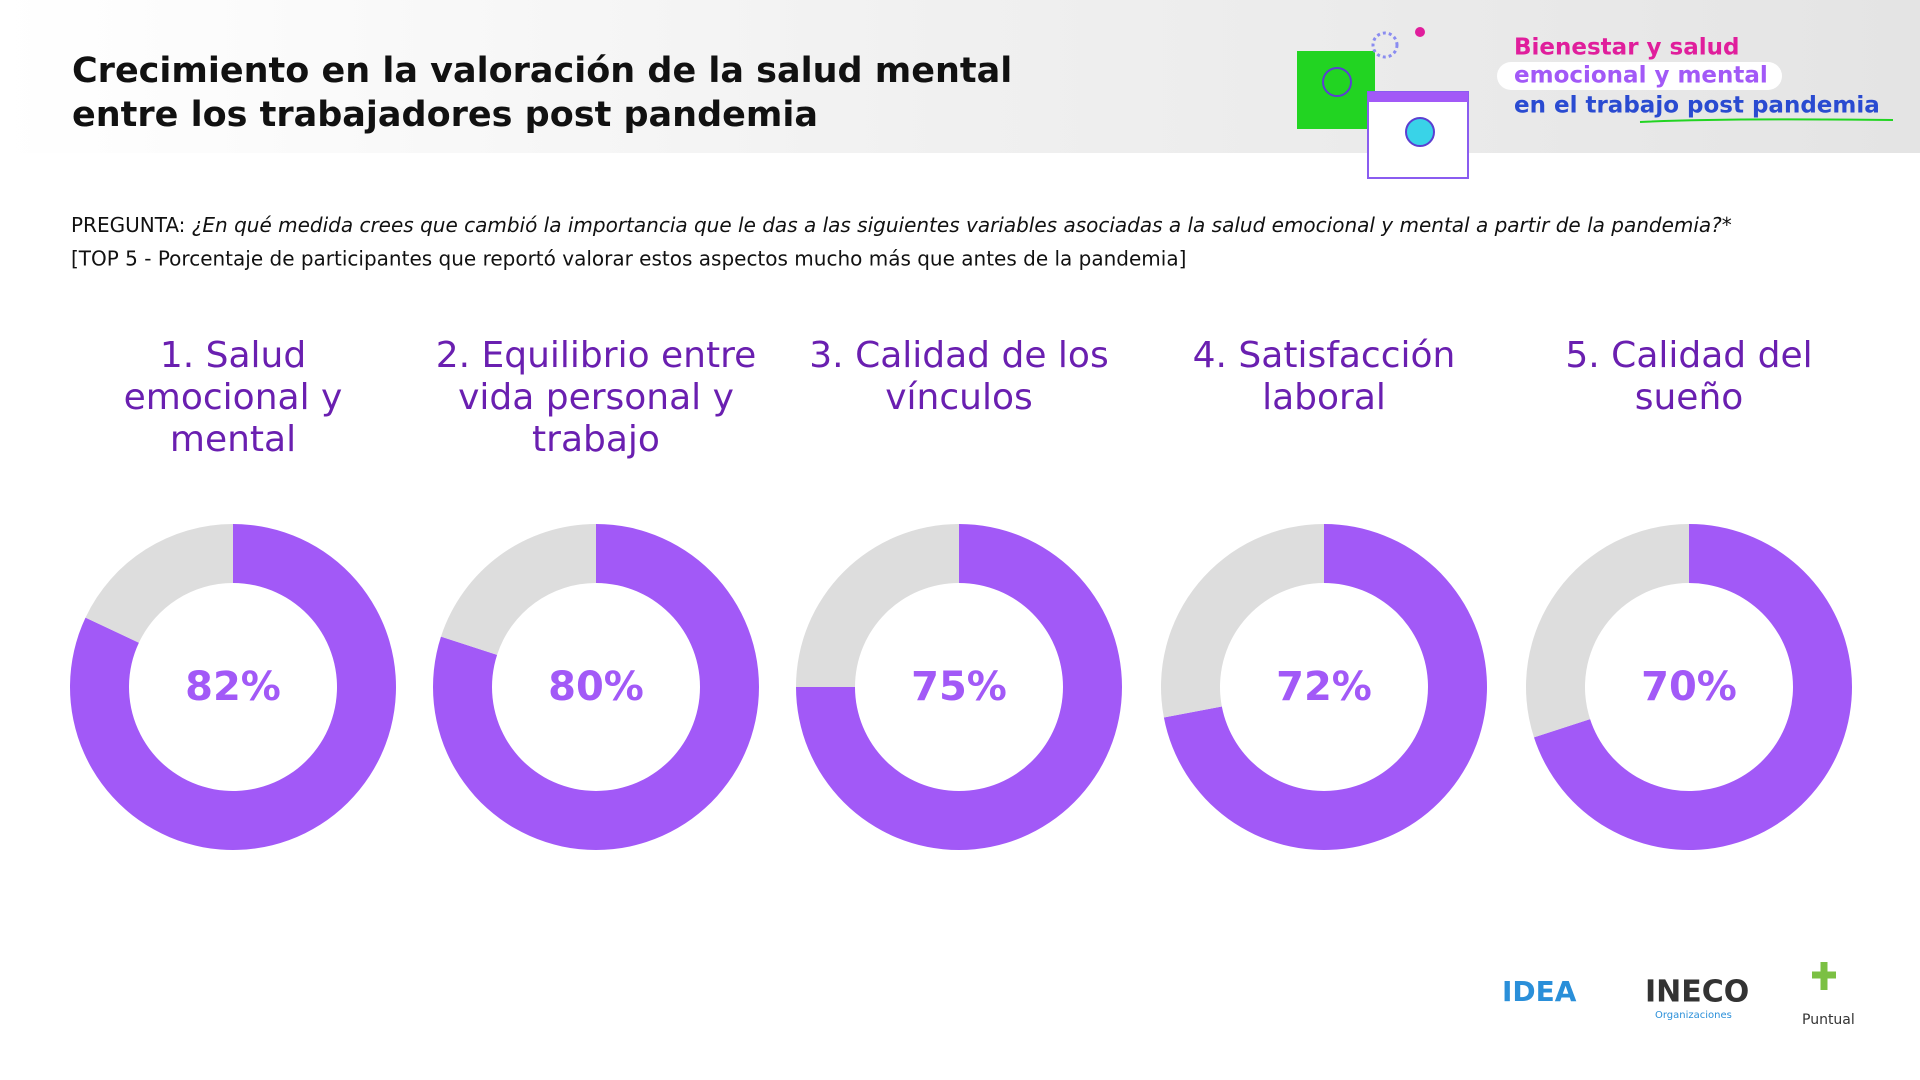  Describe the element at coordinates (445, 115) in the screenshot. I see `title: entre los trabajadores post pandemia` at that location.